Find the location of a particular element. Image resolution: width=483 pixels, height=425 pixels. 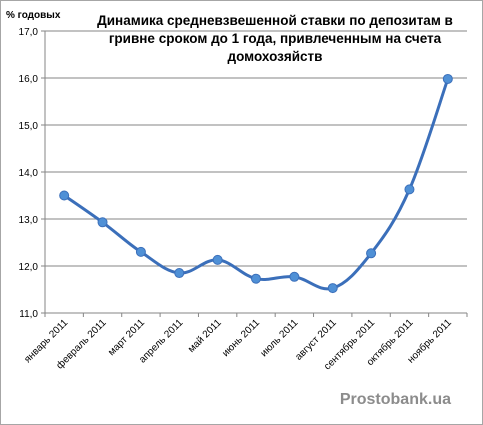

y-tick-label: 16,0 is located at coordinates (29, 79).